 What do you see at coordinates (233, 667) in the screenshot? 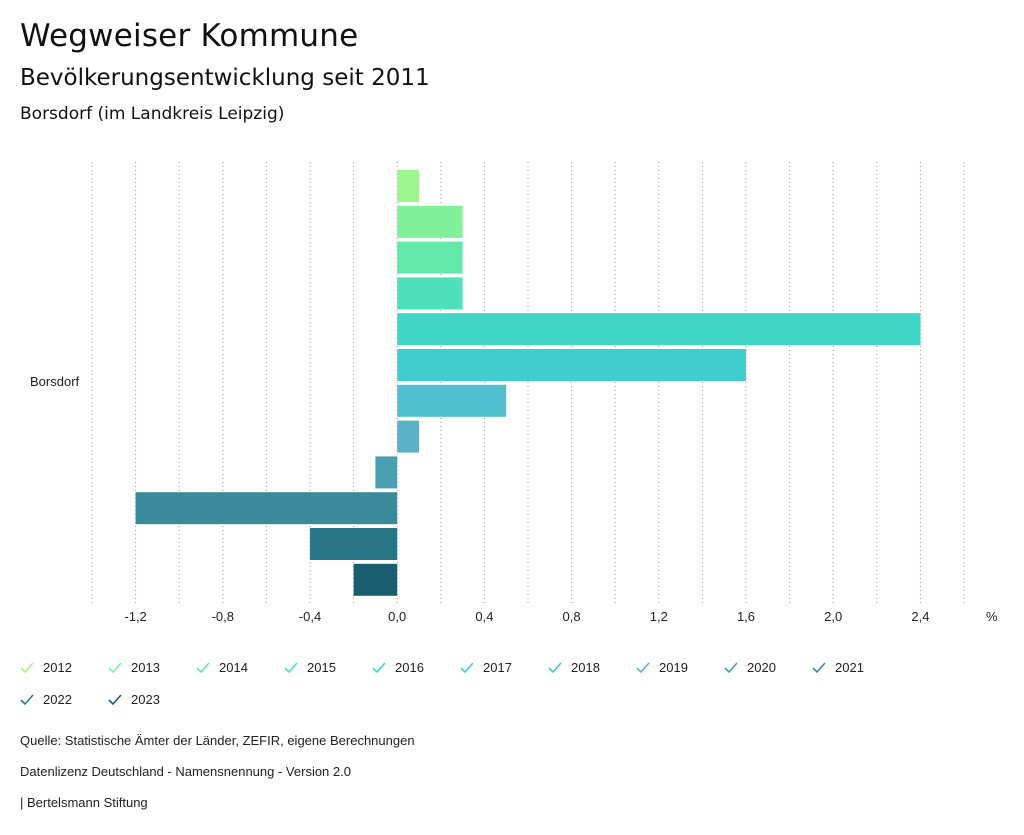
I see `legend-label: 2014` at bounding box center [233, 667].